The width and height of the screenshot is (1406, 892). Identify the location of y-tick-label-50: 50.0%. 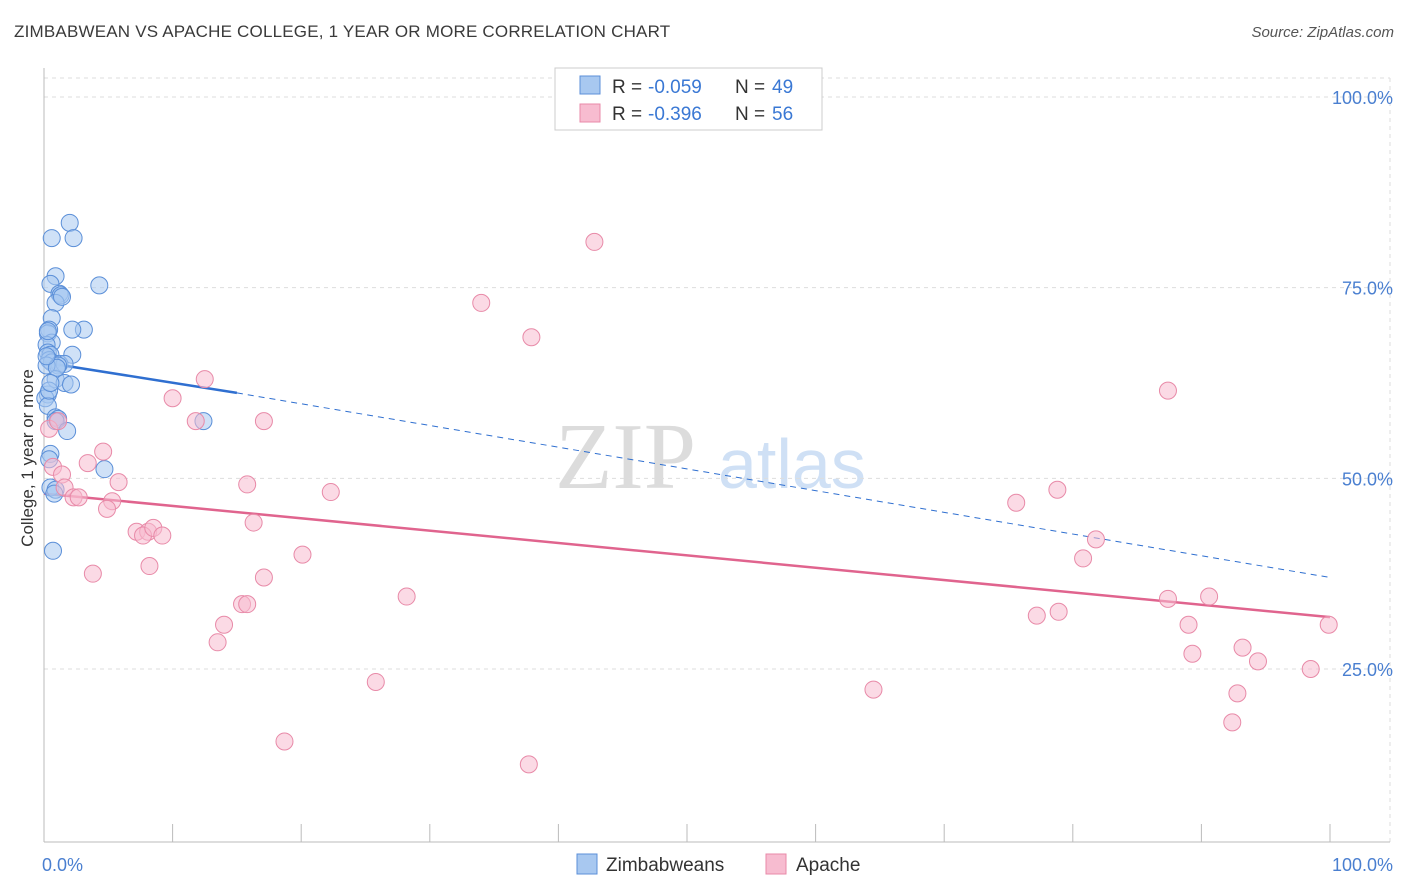
(1367, 479).